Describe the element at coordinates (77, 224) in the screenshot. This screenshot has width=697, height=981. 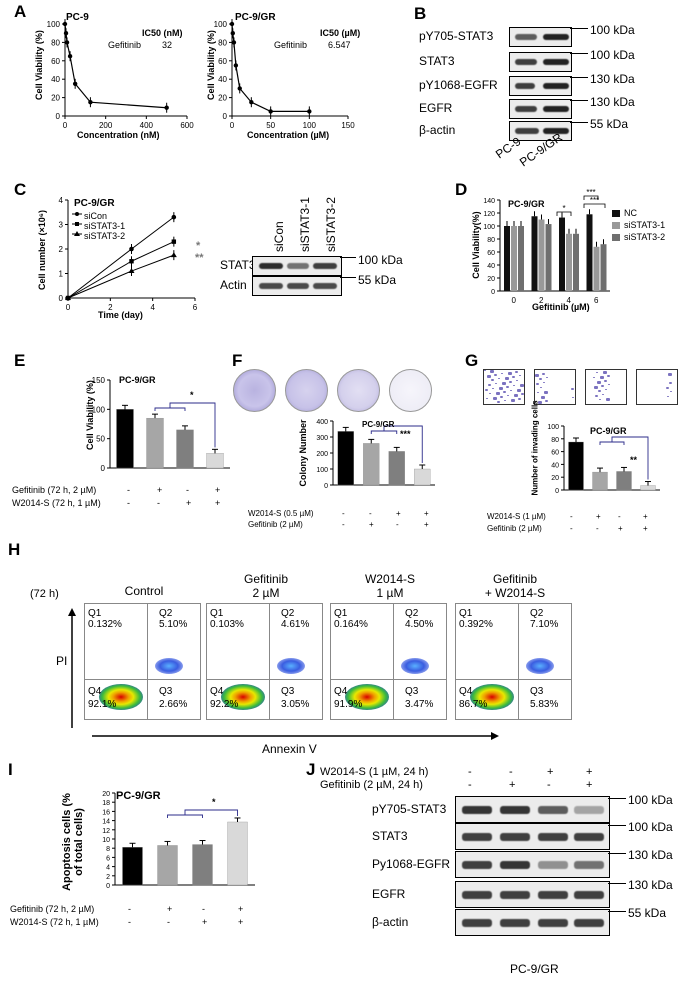
I see `legend-marker` at that location.